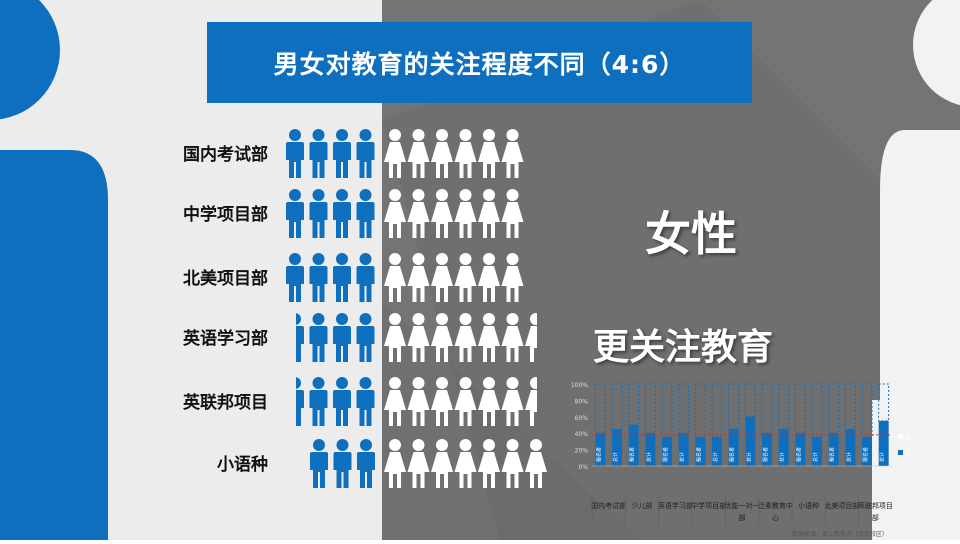  I want to click on category-label-line2: 心, so click(775, 518).